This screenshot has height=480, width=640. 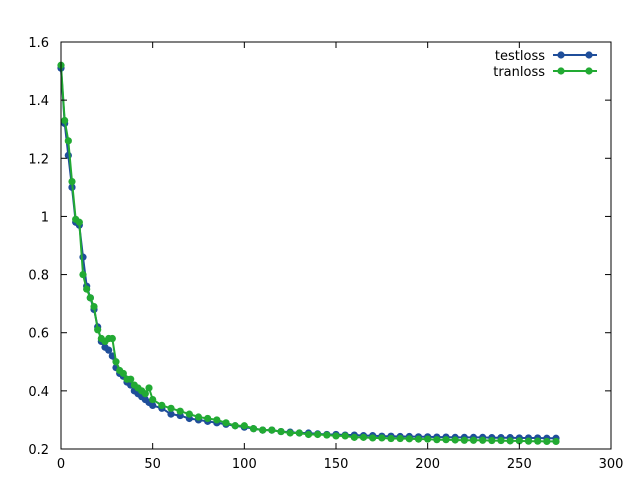 What do you see at coordinates (38, 392) in the screenshot?
I see `y-tick-label: 0.4` at bounding box center [38, 392].